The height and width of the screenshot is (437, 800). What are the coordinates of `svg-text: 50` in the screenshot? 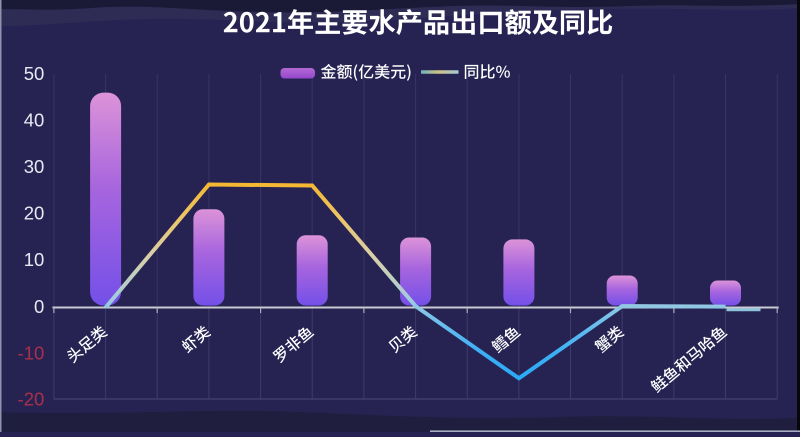 It's located at (34, 73).